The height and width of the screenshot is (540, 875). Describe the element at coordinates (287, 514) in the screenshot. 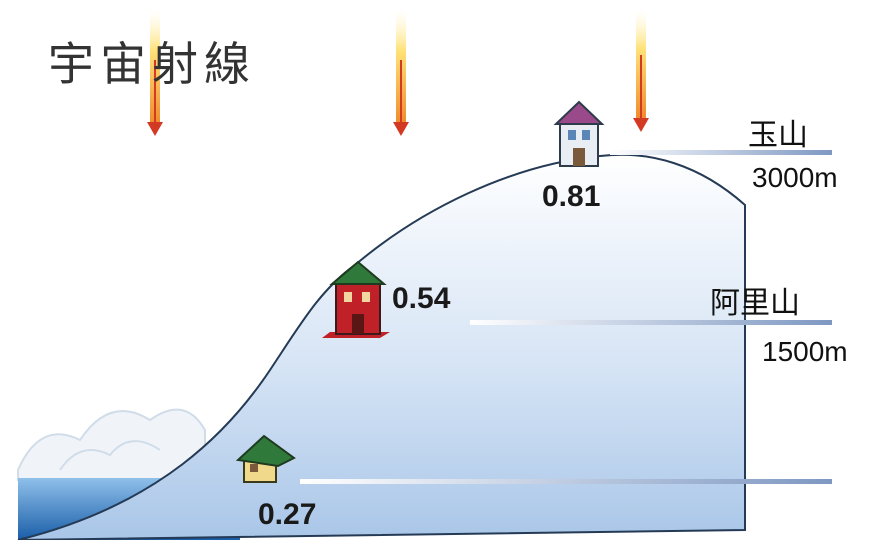

I see `dose-value-sea-level: 0.27` at that location.